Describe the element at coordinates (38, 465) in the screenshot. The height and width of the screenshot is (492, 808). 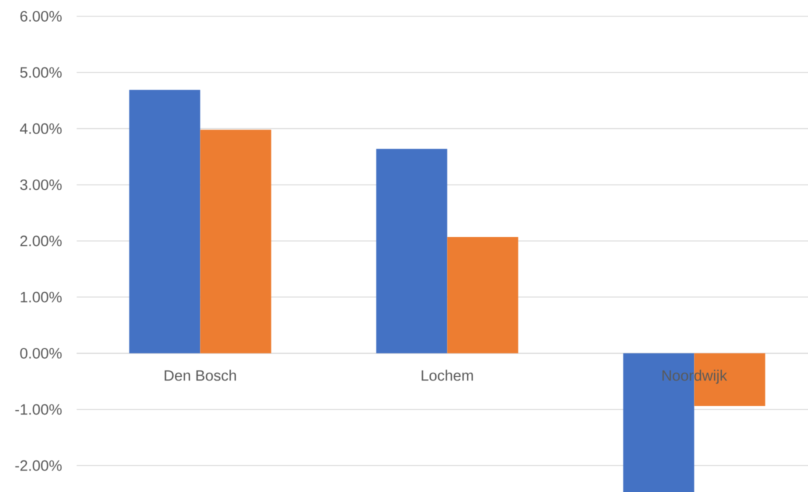
I see `y-tick-label: -2.00%` at that location.